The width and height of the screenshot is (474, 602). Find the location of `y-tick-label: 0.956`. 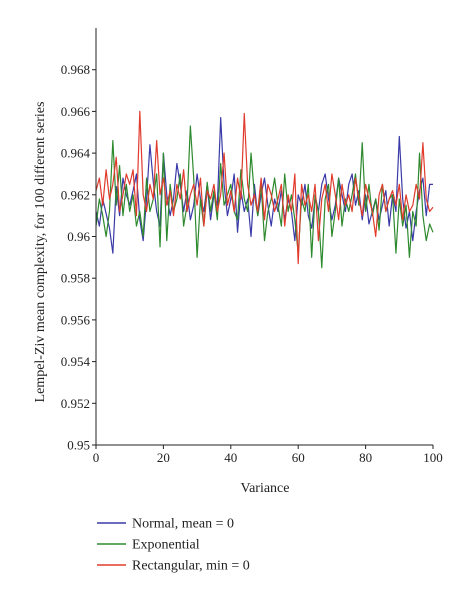

y-tick-label: 0.956 is located at coordinates (76, 319).